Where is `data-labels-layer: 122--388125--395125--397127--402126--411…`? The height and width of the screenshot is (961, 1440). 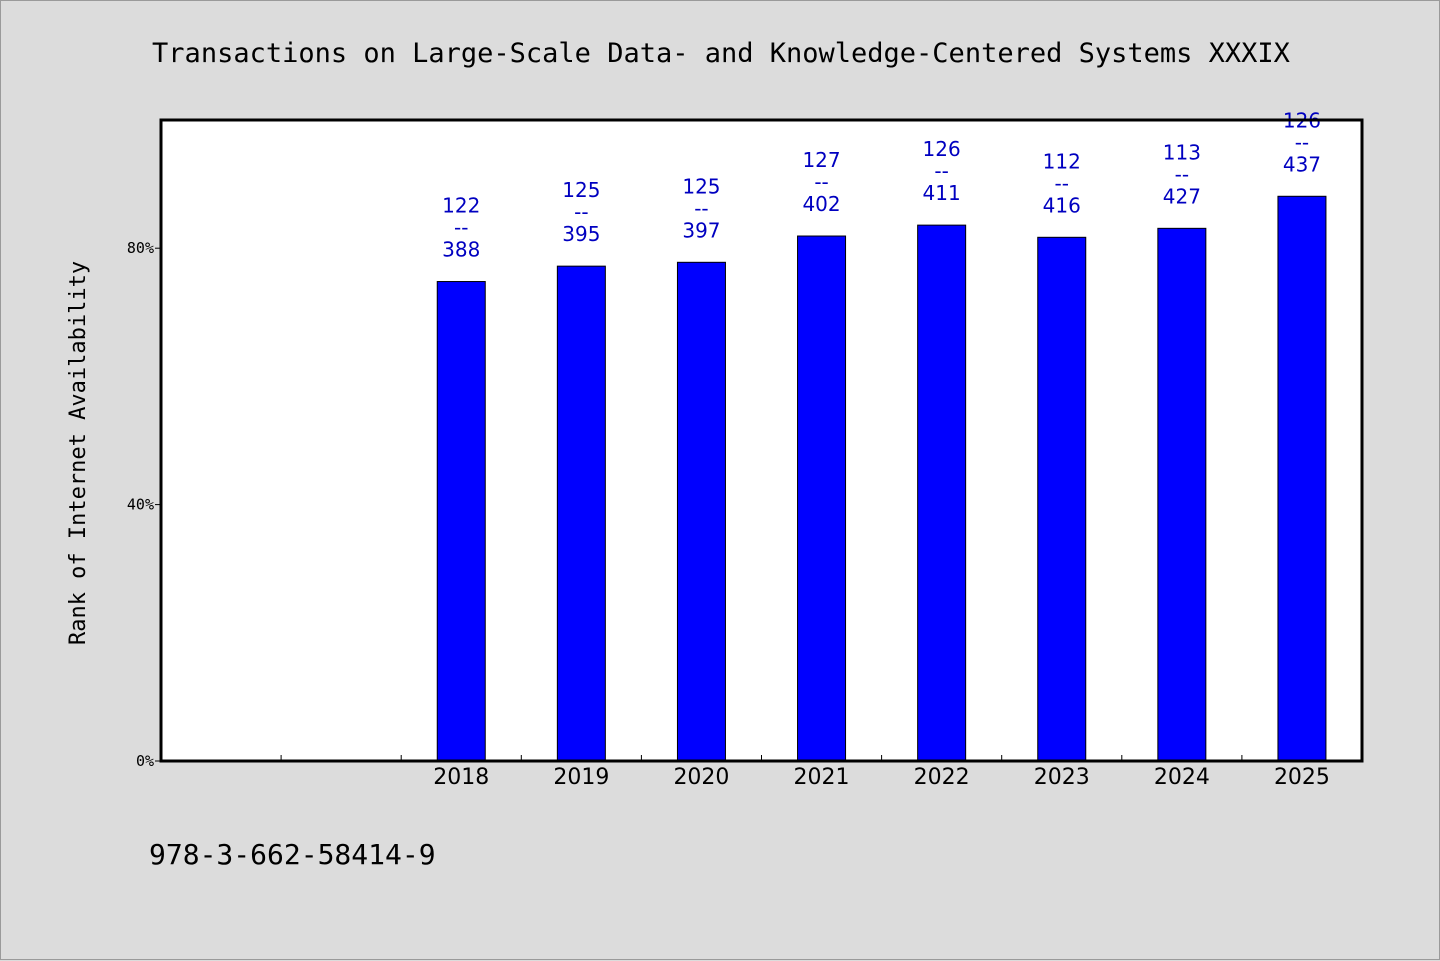
data-labels-layer: 122--388125--395125--397127--402126--411… is located at coordinates (881, 184).